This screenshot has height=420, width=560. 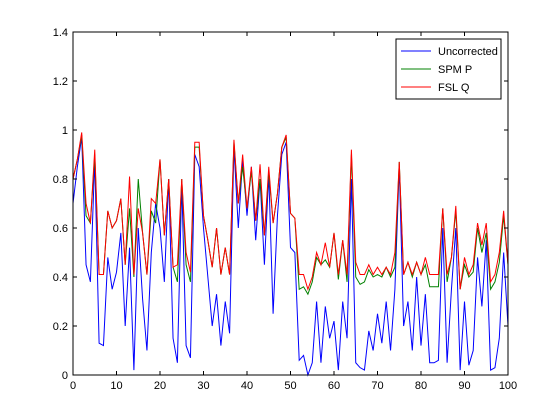 I want to click on legend: Uncorrected SPM P FSL Q, so click(x=448, y=69).